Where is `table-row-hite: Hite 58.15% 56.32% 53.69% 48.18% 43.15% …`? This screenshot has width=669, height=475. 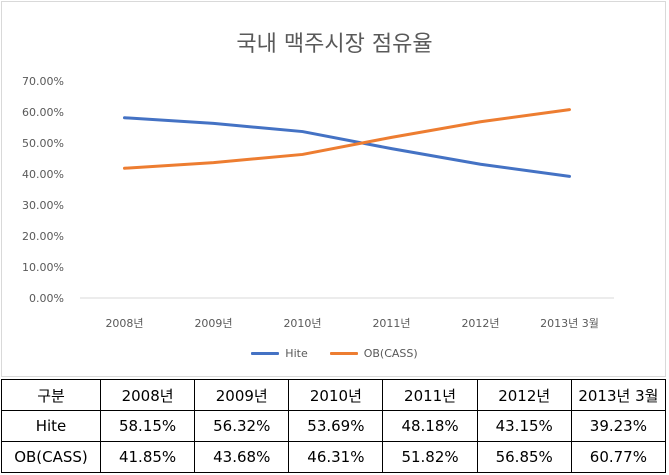
table-row-hite: Hite 58.15% 56.32% 53.69% 48.18% 43.15% … is located at coordinates (334, 426).